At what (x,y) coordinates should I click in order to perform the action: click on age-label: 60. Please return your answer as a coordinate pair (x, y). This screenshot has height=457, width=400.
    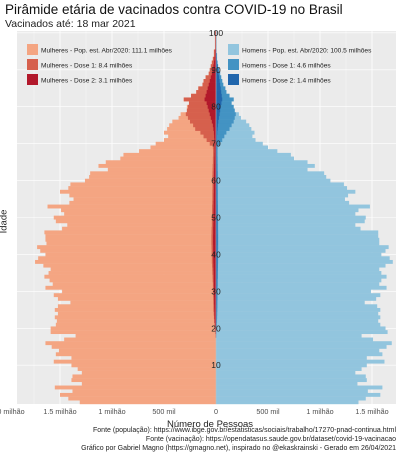
    Looking at the image, I should click on (216, 181).